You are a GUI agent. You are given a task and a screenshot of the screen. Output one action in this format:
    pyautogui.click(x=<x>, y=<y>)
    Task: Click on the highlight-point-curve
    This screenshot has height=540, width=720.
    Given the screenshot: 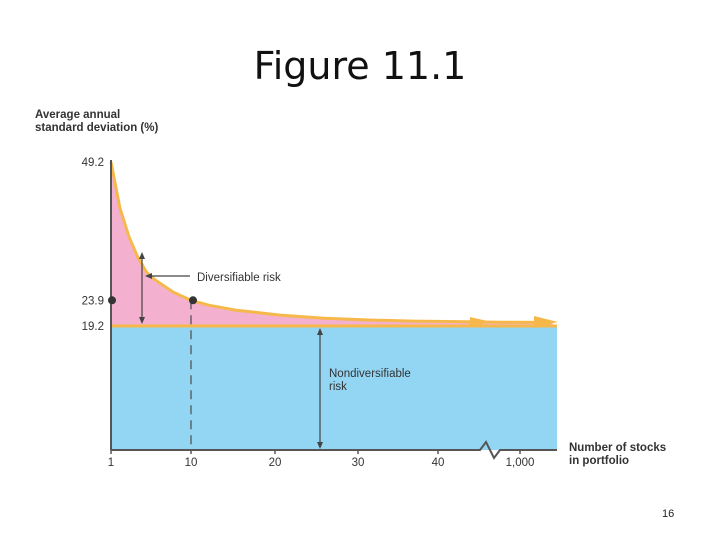 What is the action you would take?
    pyautogui.click(x=193, y=300)
    